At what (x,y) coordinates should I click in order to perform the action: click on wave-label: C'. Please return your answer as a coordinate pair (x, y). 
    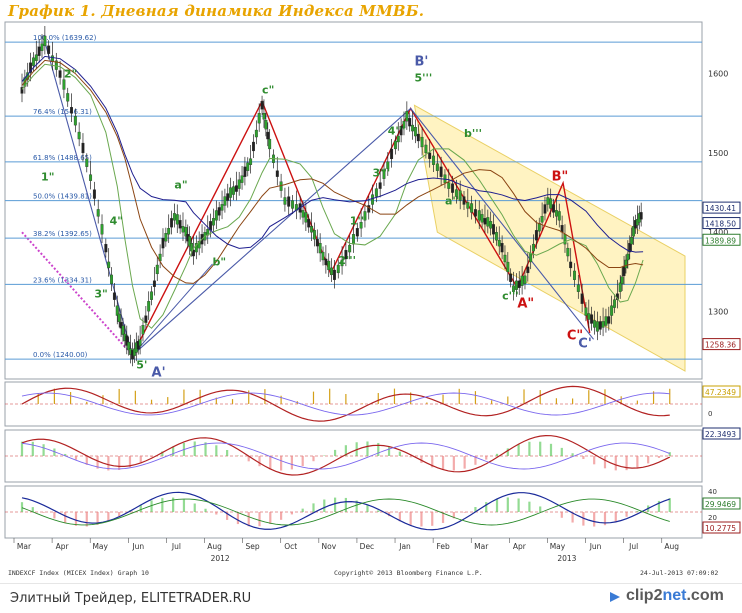
    Looking at the image, I should click on (585, 343).